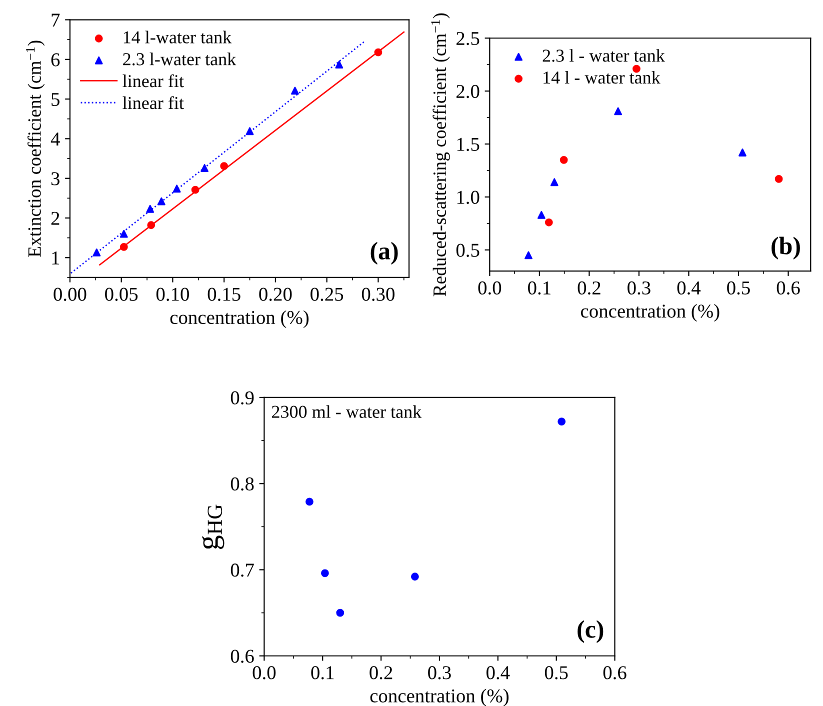 The width and height of the screenshot is (823, 706). I want to click on annotation: 2300 ml - water tank, so click(347, 411).